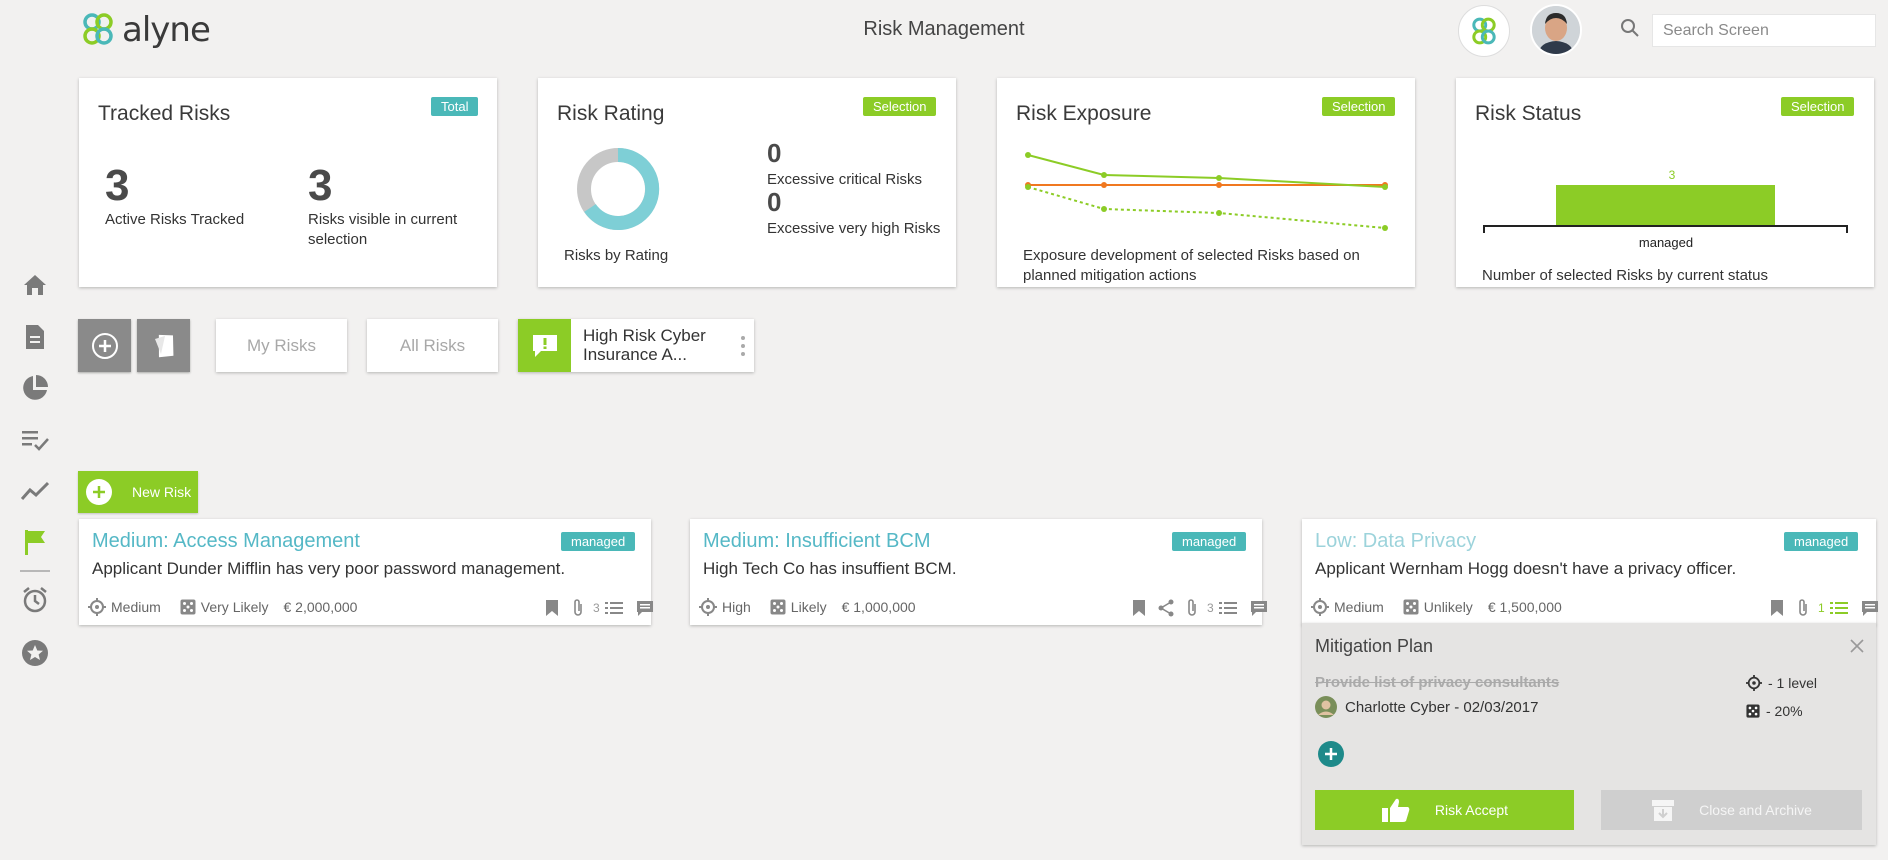  What do you see at coordinates (35, 491) in the screenshot?
I see `trend-line-icon` at bounding box center [35, 491].